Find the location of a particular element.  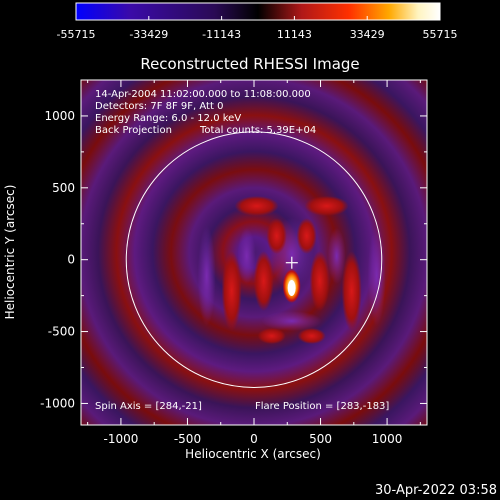

y-axis-label: Heliocentric Y (arcsec) is located at coordinates (10, 252).